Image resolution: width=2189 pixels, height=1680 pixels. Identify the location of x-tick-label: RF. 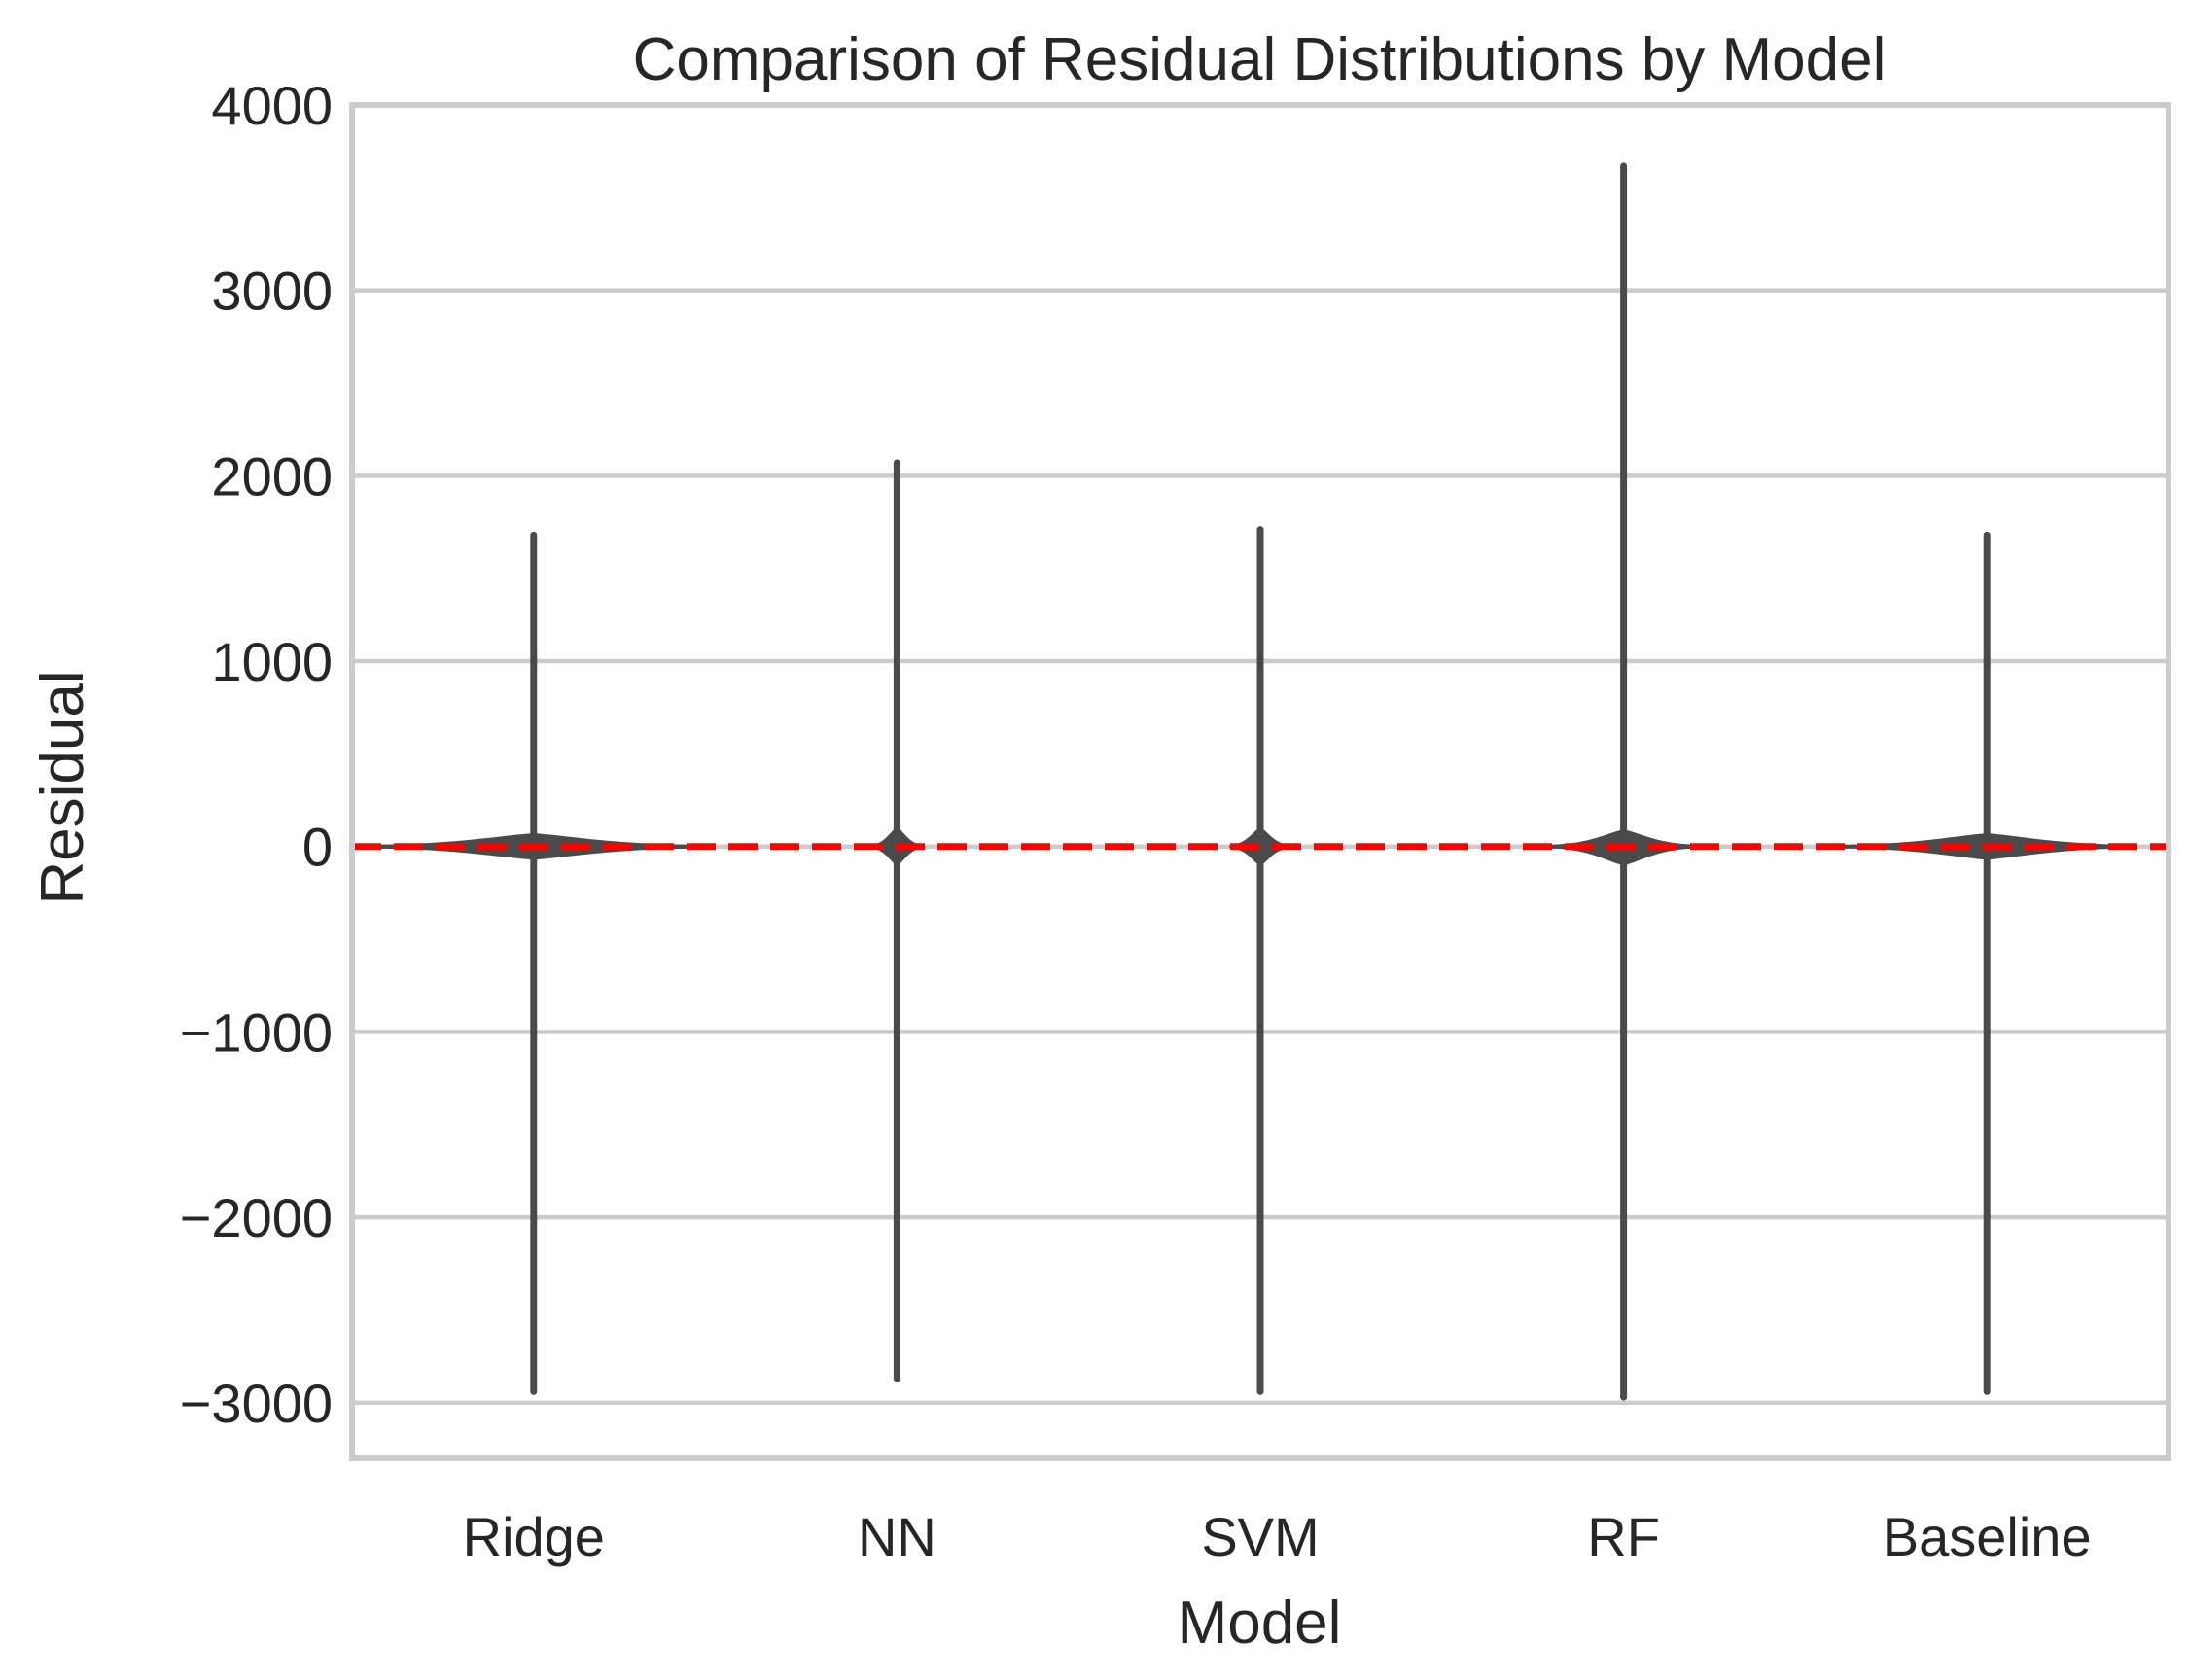
(1623, 1536).